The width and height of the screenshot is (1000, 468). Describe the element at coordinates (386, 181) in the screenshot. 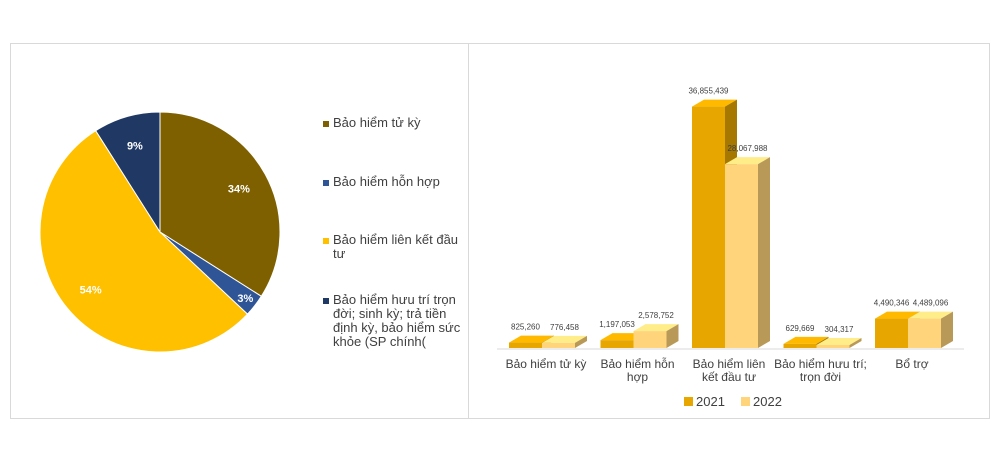

I see `legend-label: Bảo hiểm hỗn hợp` at that location.